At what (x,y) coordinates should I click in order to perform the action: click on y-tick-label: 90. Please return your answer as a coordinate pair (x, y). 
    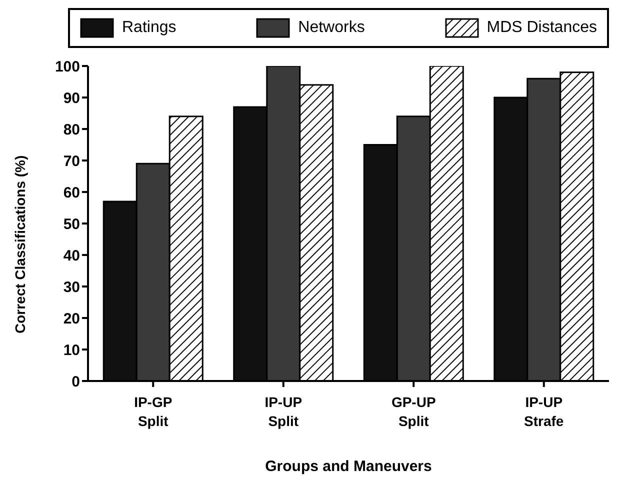
    Looking at the image, I should click on (71, 98).